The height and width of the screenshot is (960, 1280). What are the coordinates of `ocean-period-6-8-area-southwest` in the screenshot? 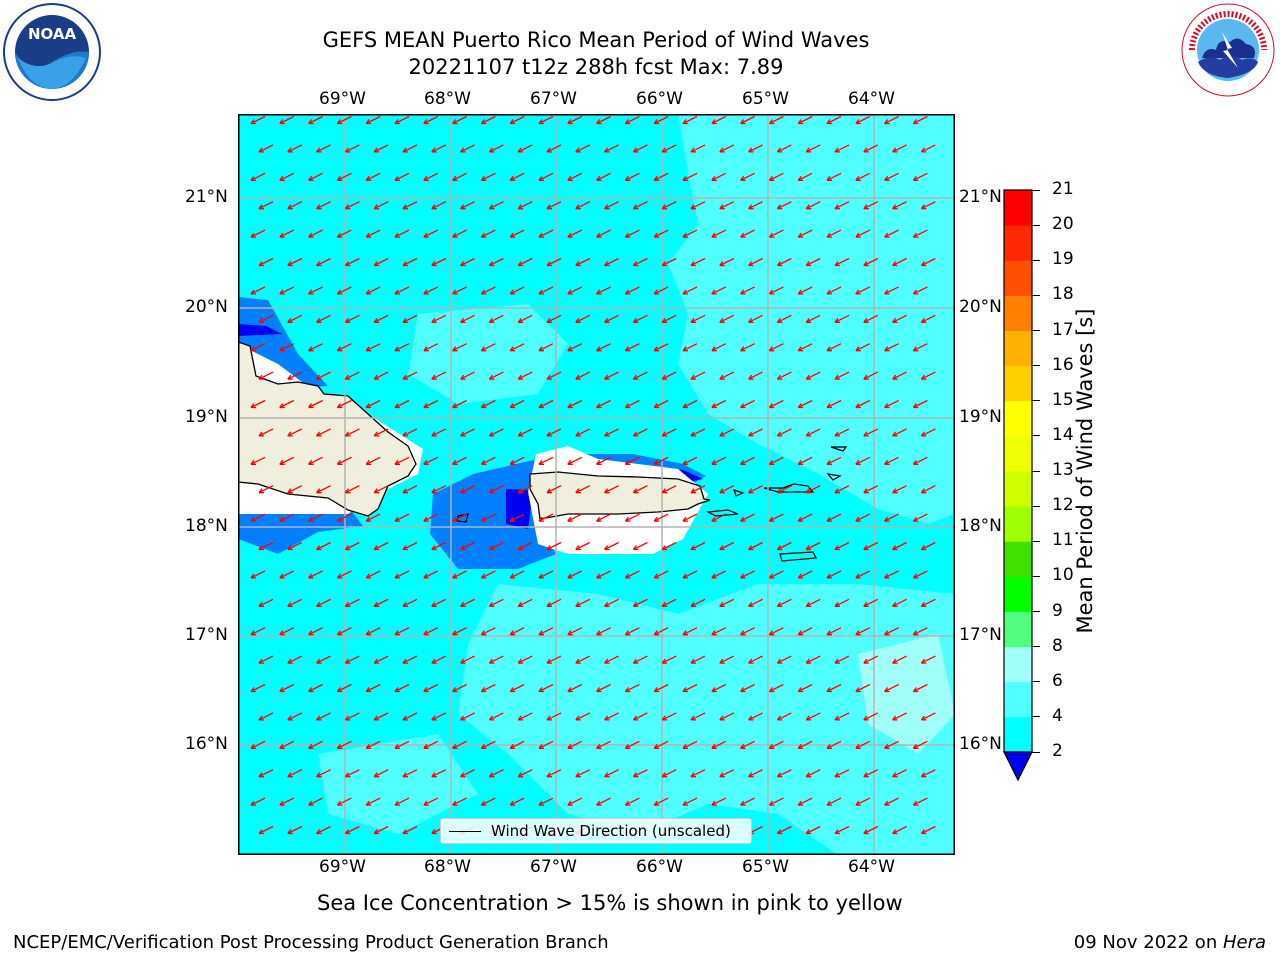 It's located at (398, 784).